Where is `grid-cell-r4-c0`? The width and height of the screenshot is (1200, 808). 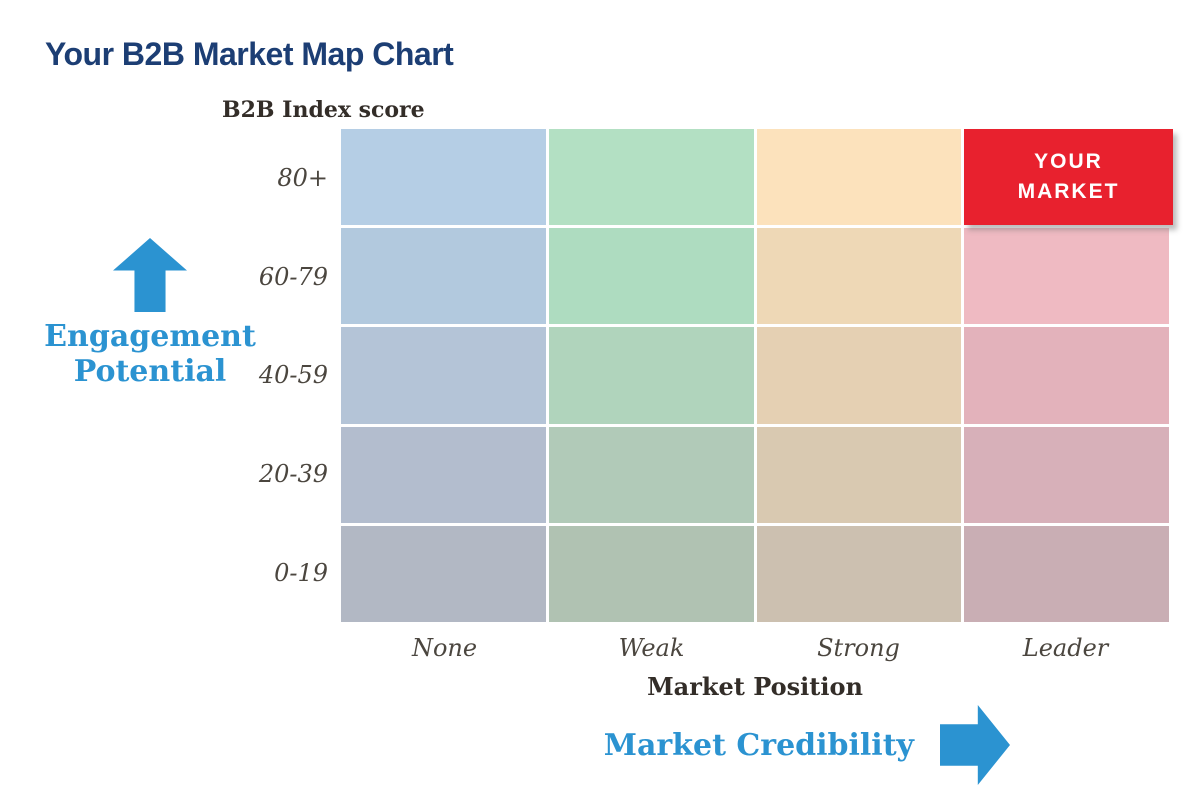
grid-cell-r4-c0 is located at coordinates (443, 573).